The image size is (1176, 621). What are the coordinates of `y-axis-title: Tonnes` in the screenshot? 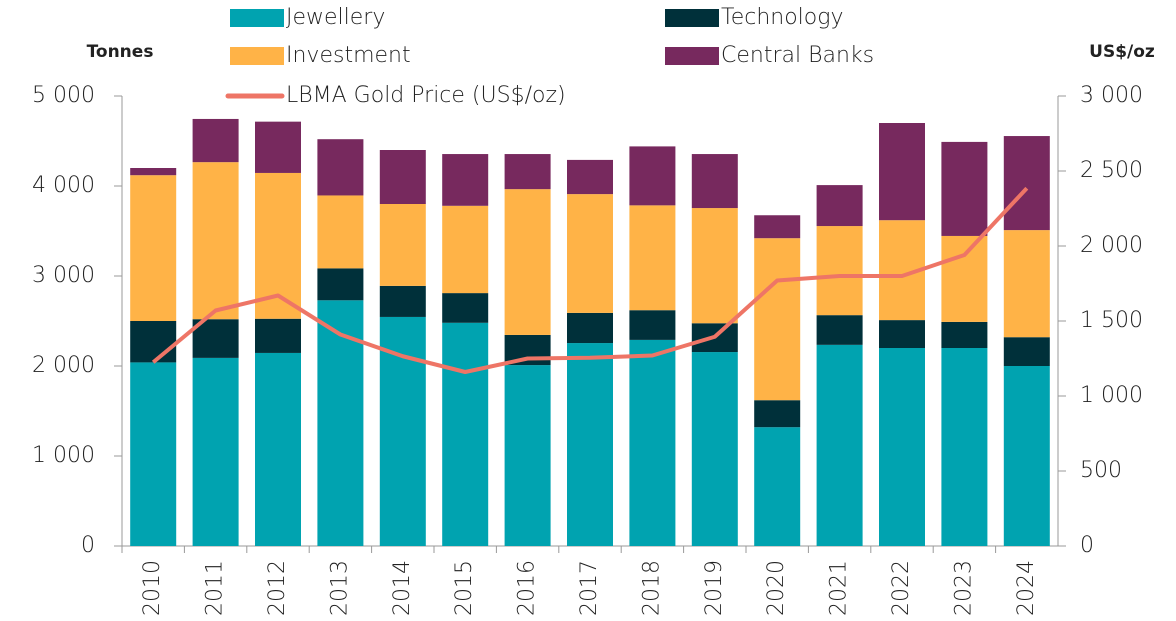 It's located at (120, 52).